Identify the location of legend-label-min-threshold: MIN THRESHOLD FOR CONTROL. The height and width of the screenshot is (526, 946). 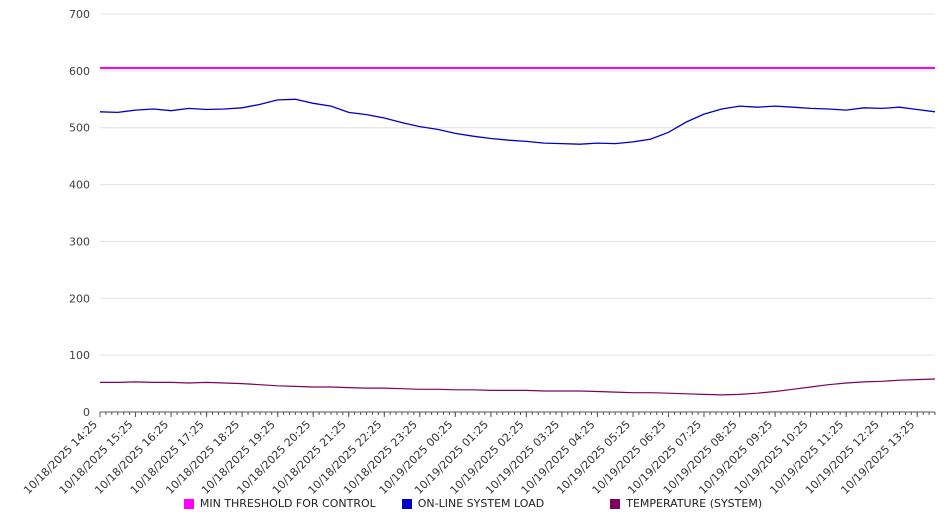
(287, 503).